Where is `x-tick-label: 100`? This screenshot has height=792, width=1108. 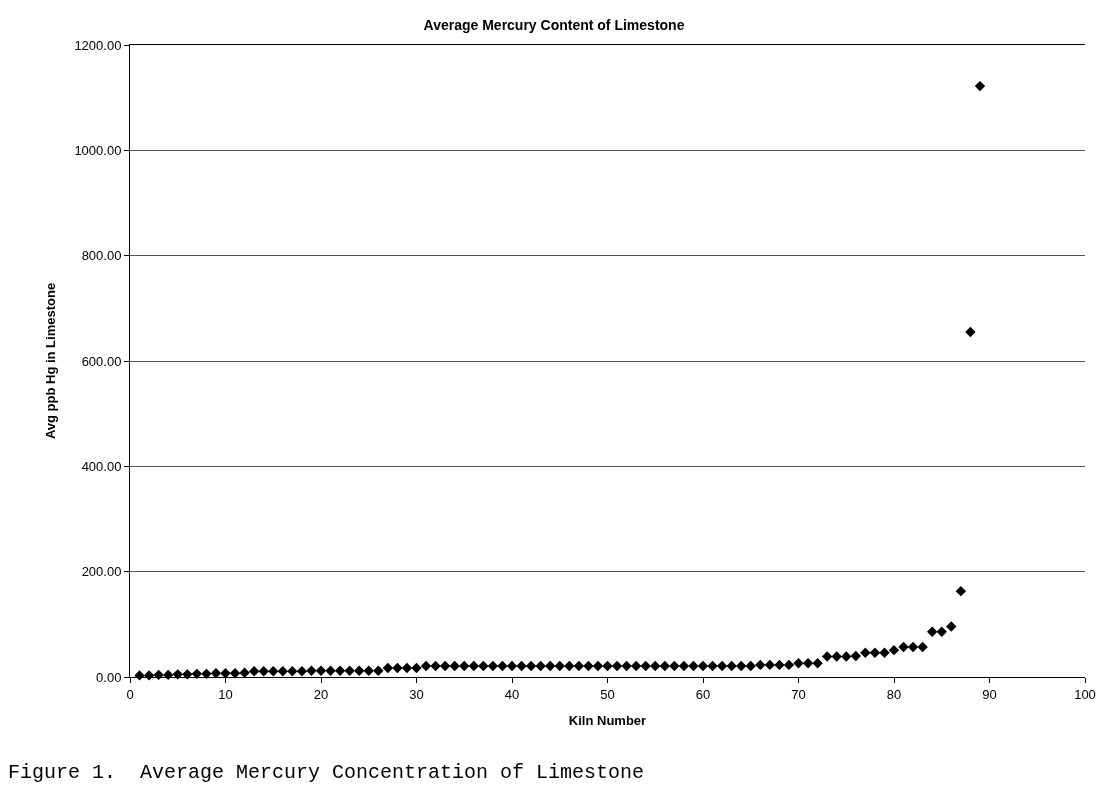 x-tick-label: 100 is located at coordinates (1085, 694).